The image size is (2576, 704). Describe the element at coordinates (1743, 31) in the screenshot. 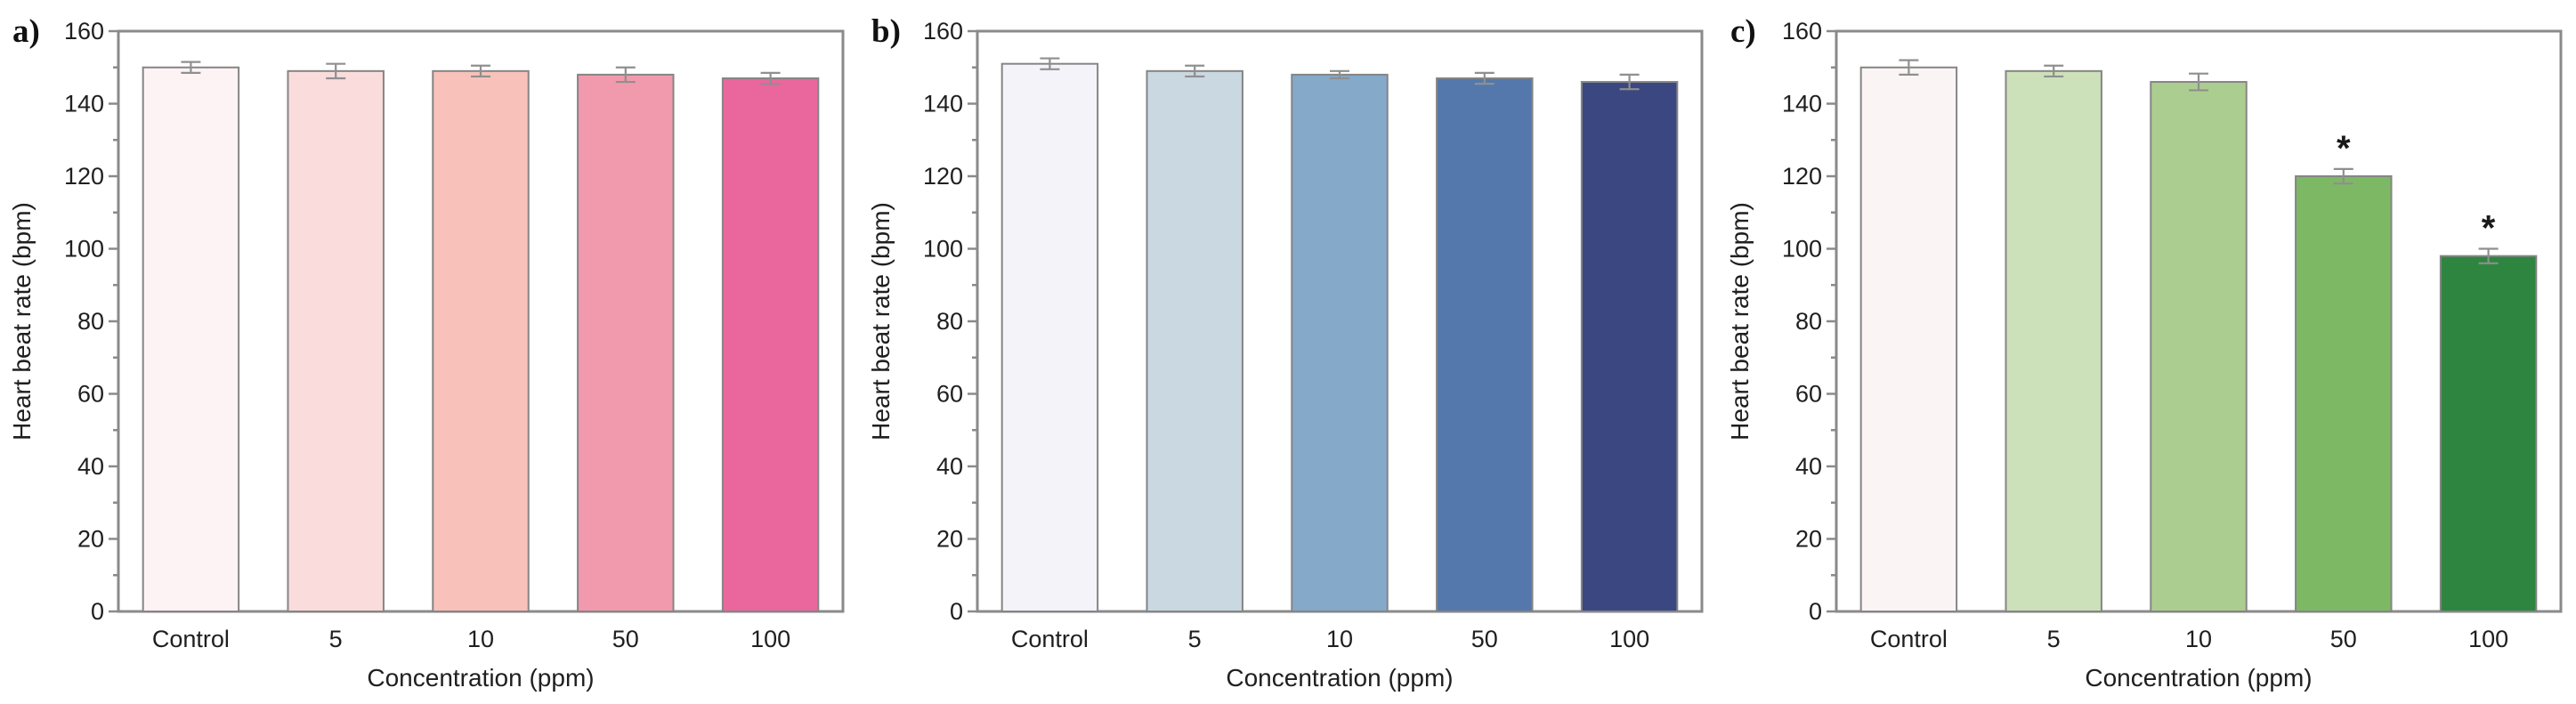

I see `panel-c-letter: c)` at that location.